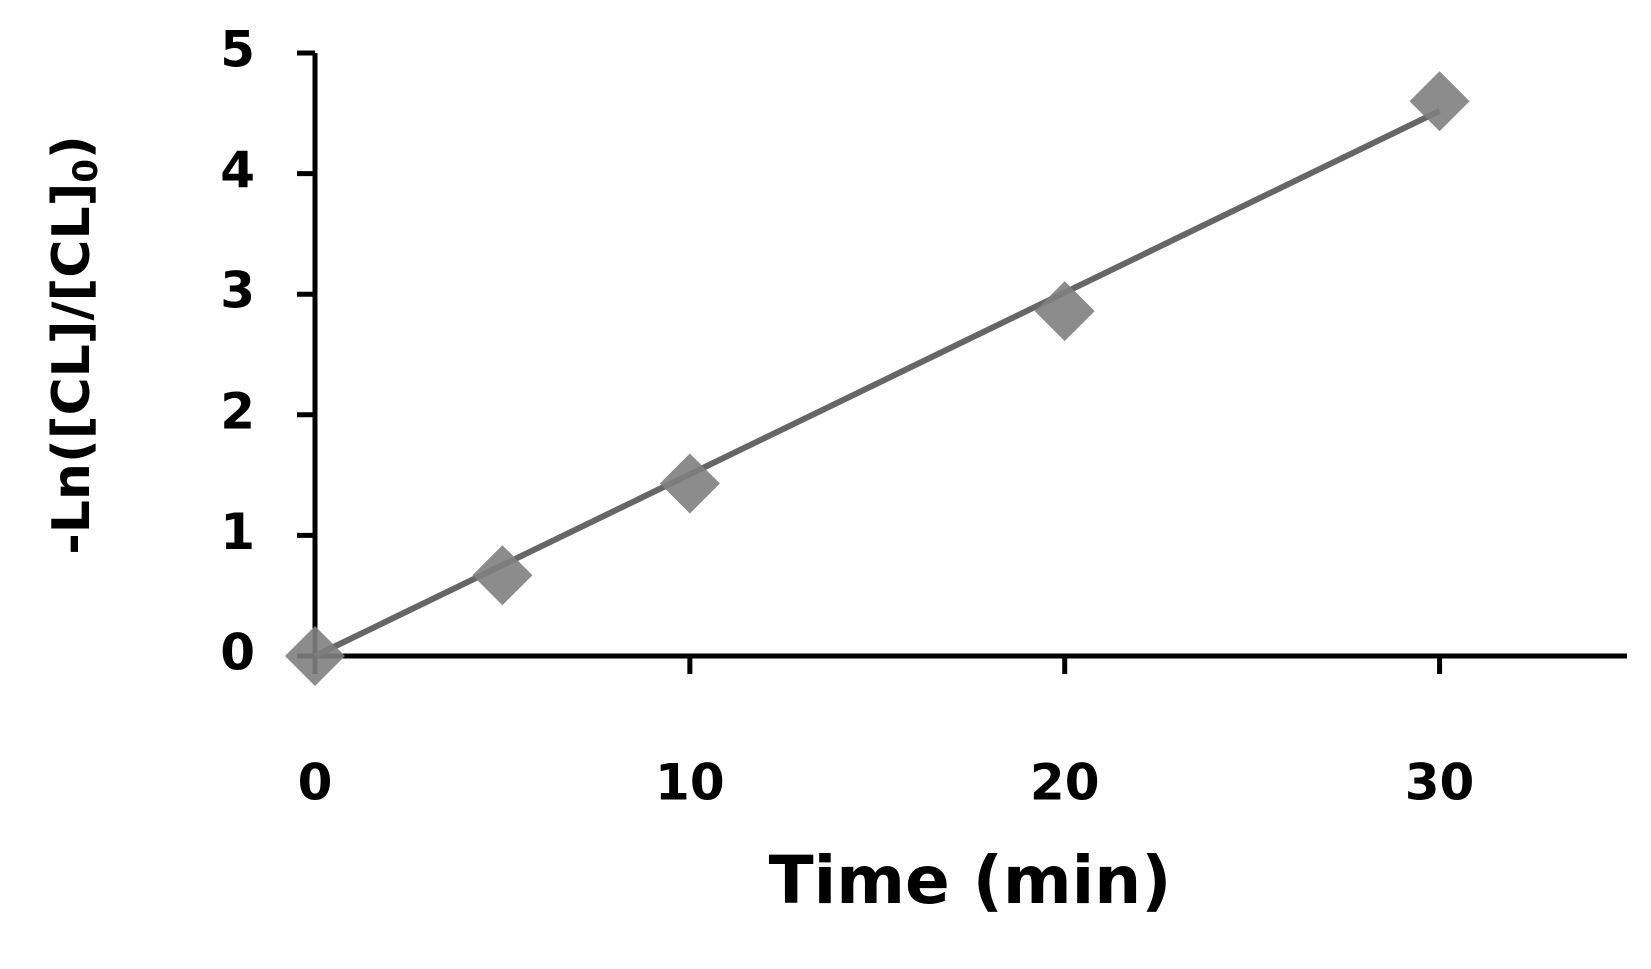 The height and width of the screenshot is (969, 1651). What do you see at coordinates (237, 170) in the screenshot?
I see `y-tick-label: 4` at bounding box center [237, 170].